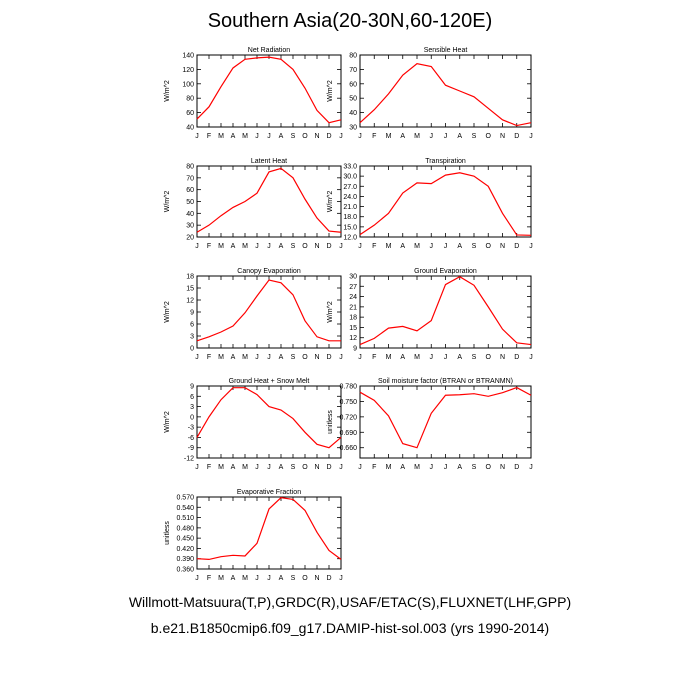  Describe the element at coordinates (185, 539) in the screenshot. I see `y-tick-label: 0.450` at that location.